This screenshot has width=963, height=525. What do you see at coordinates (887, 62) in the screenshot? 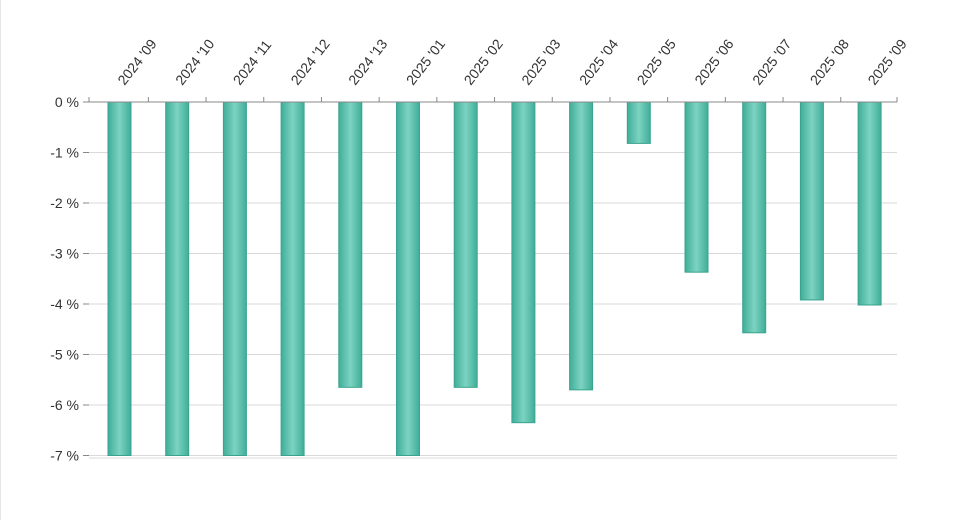
I see `x-tick-label: 2025 '09` at bounding box center [887, 62].